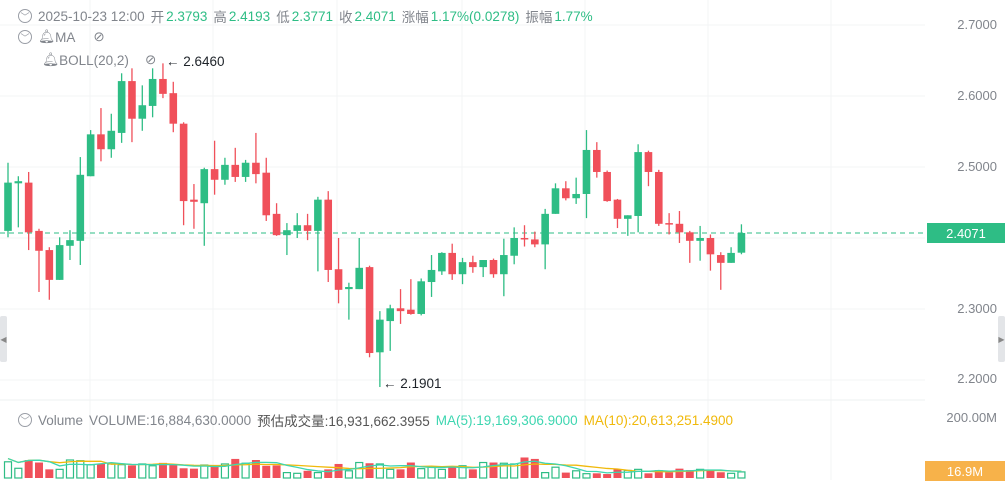  What do you see at coordinates (3, 339) in the screenshot?
I see `scroll-left-handle: ◀` at bounding box center [3, 339].